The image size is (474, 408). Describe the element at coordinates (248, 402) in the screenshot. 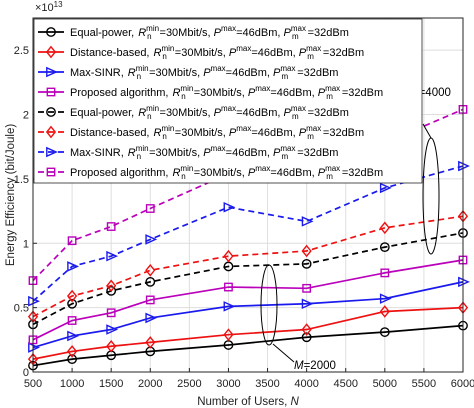

I see `x-axis-label: Number of Users, N` at that location.